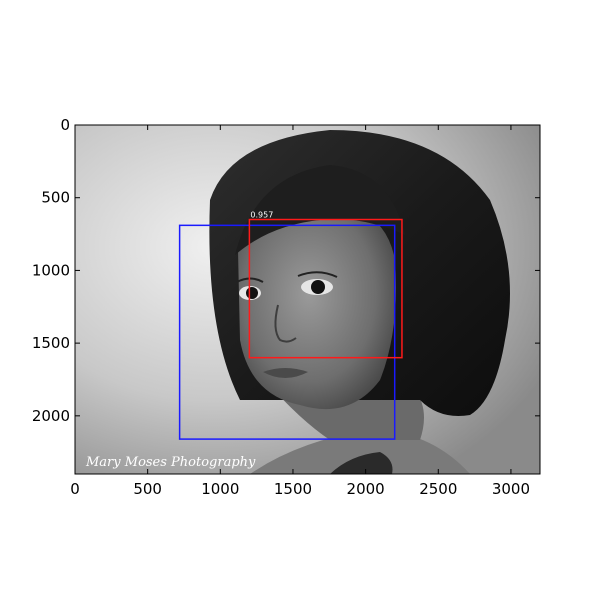 This screenshot has width=600, height=600. Describe the element at coordinates (361, 463) in the screenshot. I see `photo-strap` at that location.